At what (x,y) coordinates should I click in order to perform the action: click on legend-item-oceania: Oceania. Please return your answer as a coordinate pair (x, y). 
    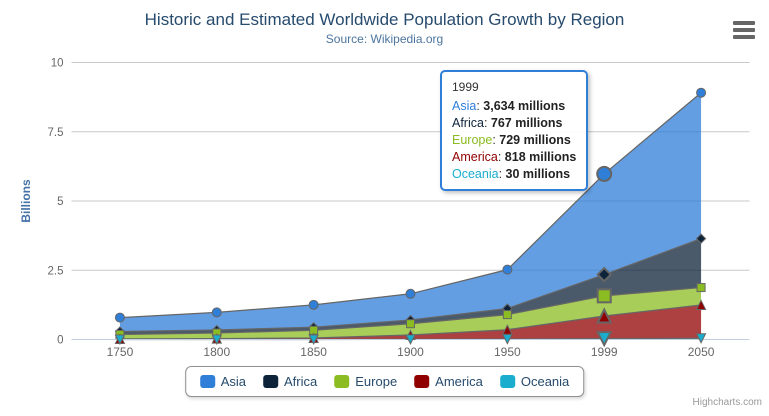
    Looking at the image, I should click on (534, 381).